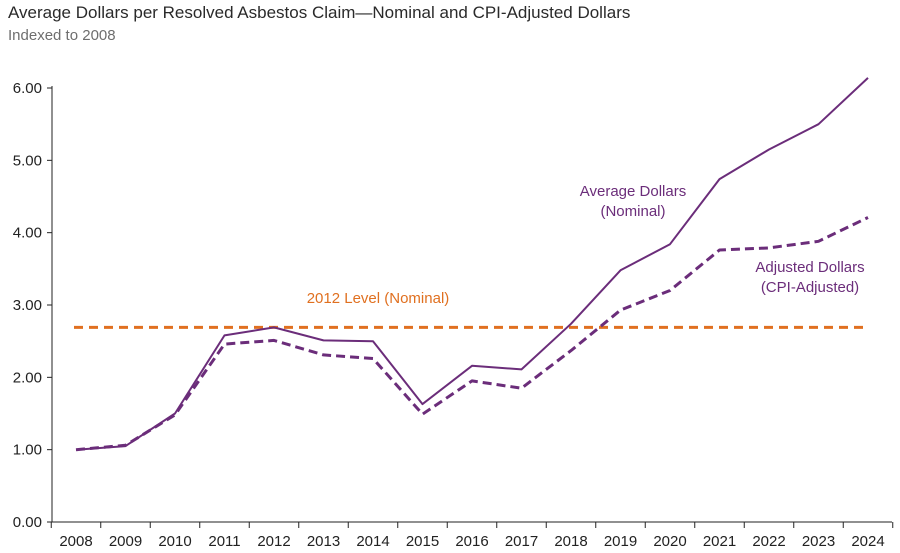  I want to click on x-tick-label: 2016, so click(471, 541).